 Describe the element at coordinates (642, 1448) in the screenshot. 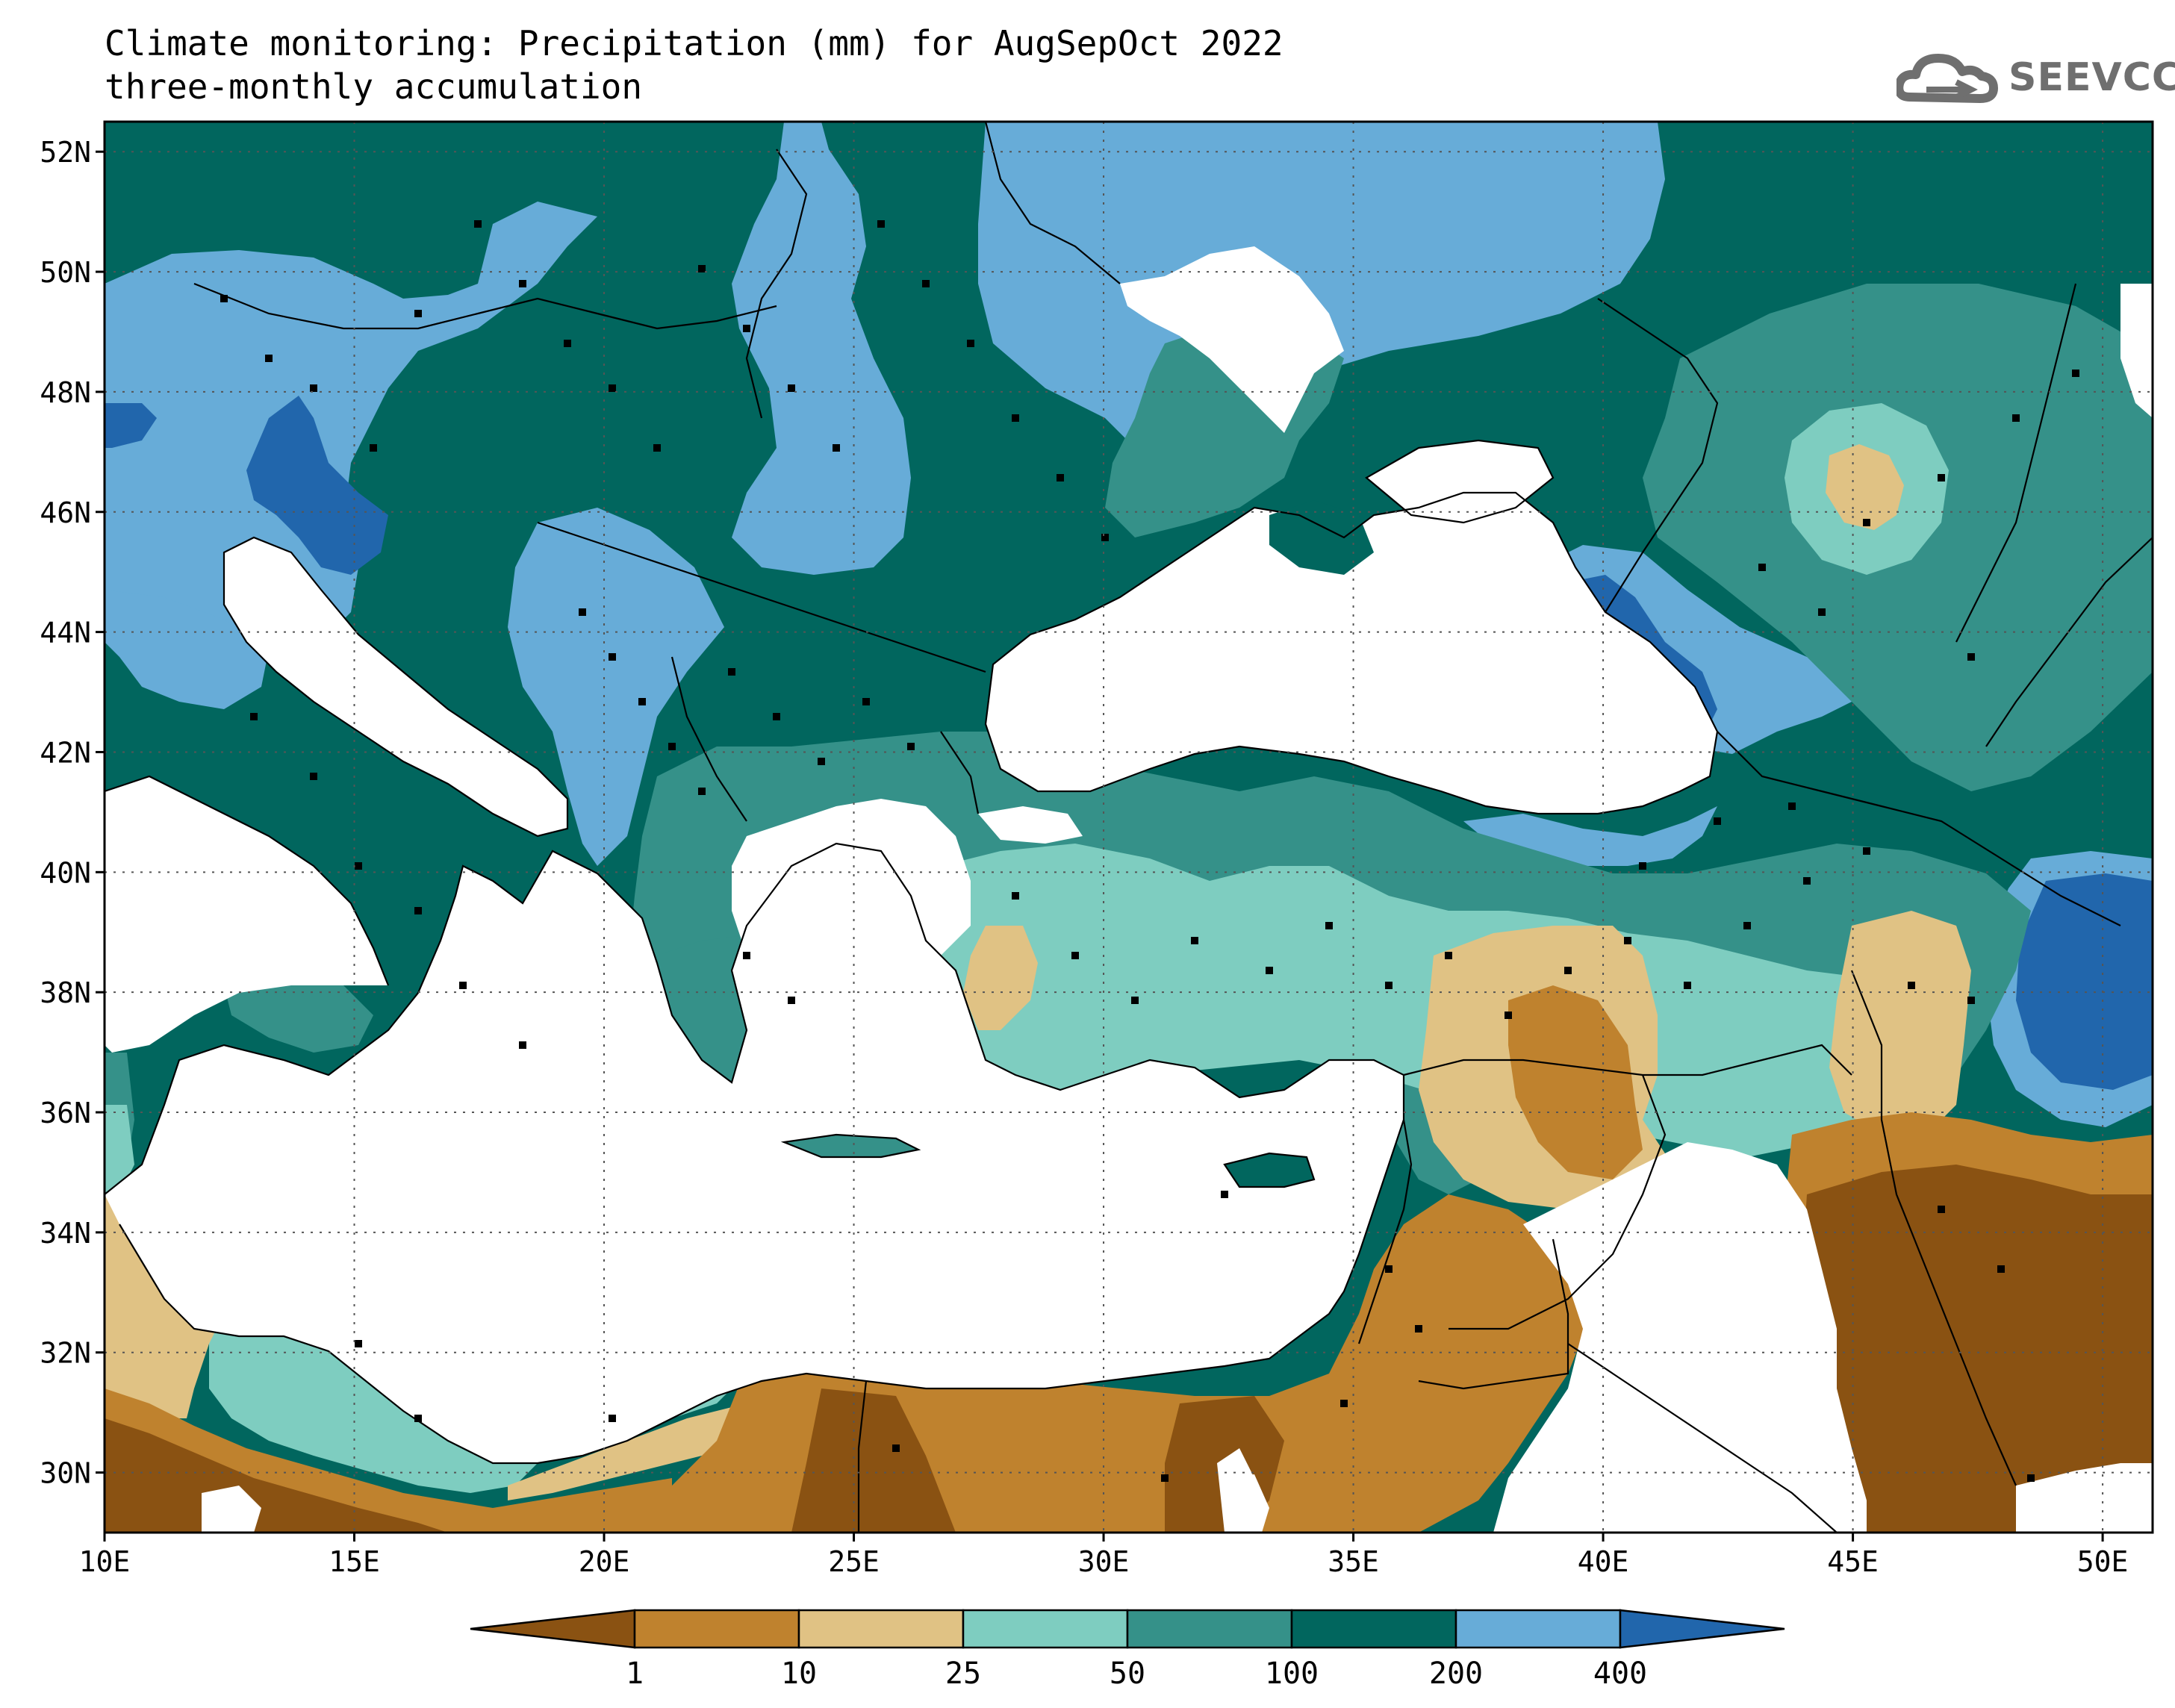

I see `field-10-25-coast` at that location.